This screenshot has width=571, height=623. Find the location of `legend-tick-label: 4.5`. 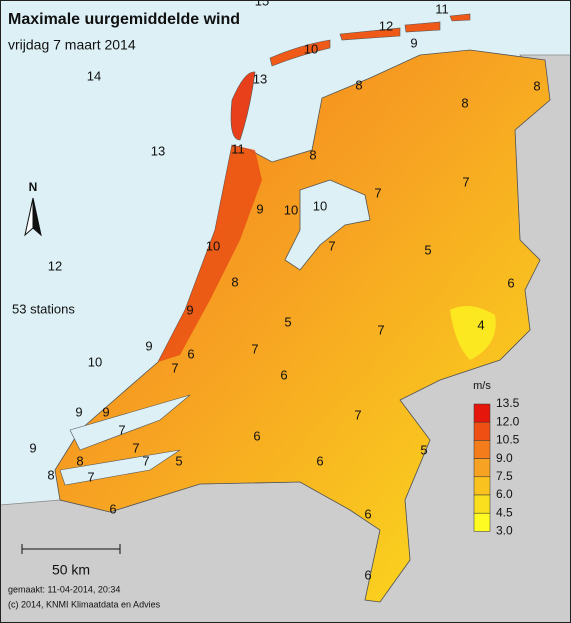

legend-tick-label: 4.5 is located at coordinates (504, 512).